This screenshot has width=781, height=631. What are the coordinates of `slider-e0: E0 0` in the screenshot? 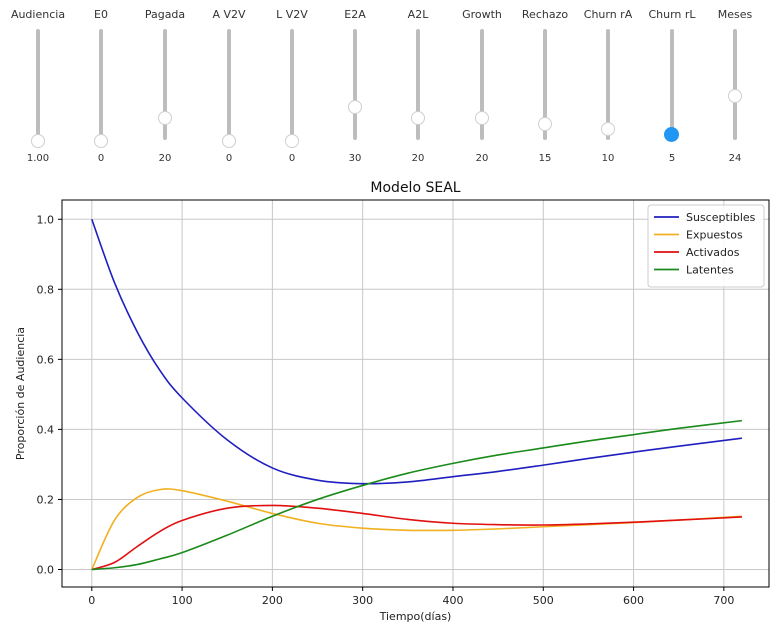 It's located at (101, 85).